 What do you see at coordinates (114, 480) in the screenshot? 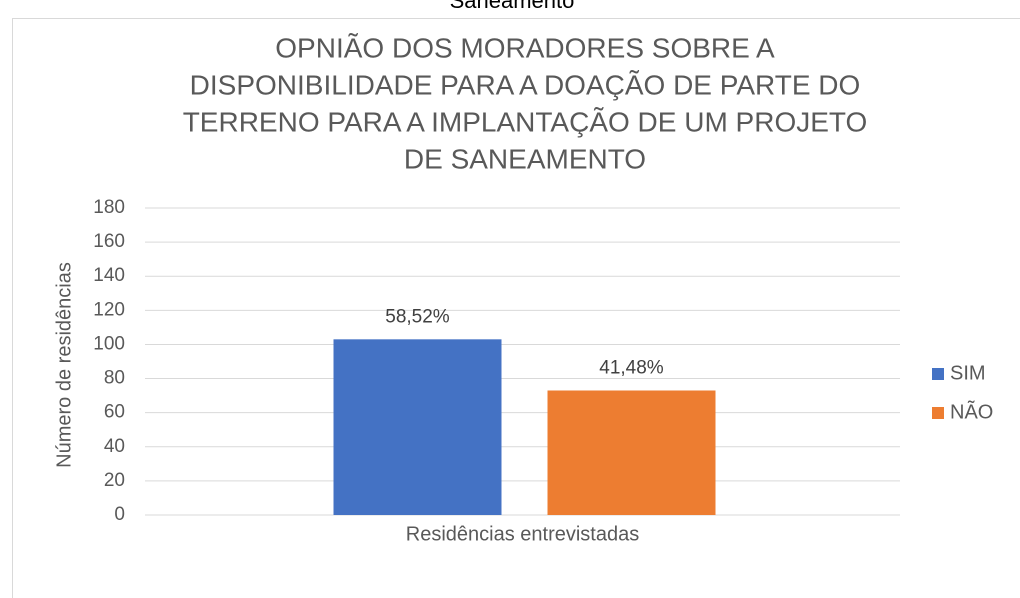
I see `y-tick-label: 20` at bounding box center [114, 480].